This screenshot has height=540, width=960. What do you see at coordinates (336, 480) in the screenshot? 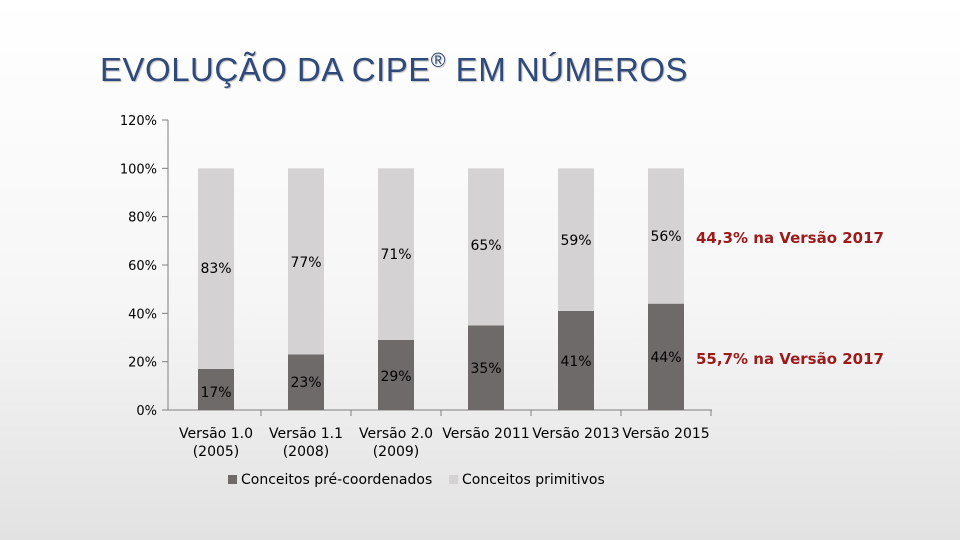
I see `legend-label-pre-coordenados: Conceitos pré-coordenados` at bounding box center [336, 480].